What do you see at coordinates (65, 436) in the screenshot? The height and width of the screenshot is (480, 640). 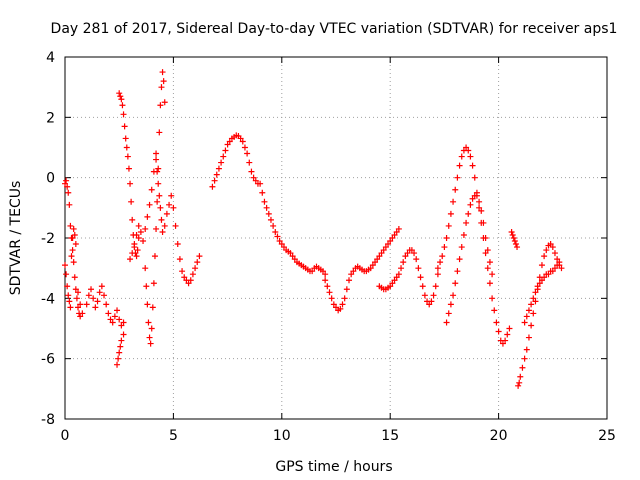 I see `x-tick-label: 0` at bounding box center [65, 436].